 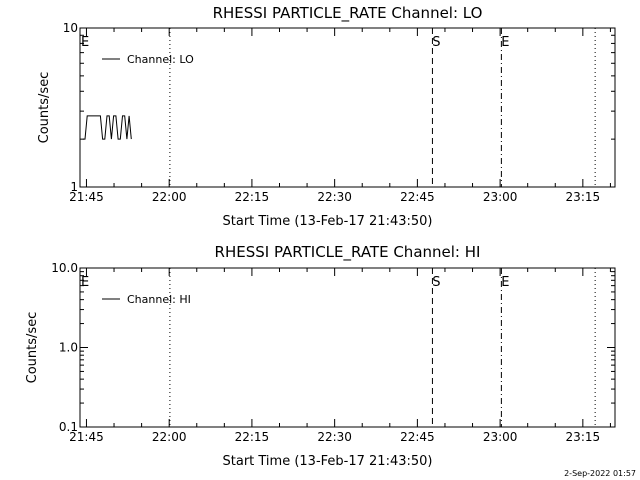 What do you see at coordinates (44, 108) in the screenshot?
I see `y-axis-label-lo: Counts/sec` at bounding box center [44, 108].